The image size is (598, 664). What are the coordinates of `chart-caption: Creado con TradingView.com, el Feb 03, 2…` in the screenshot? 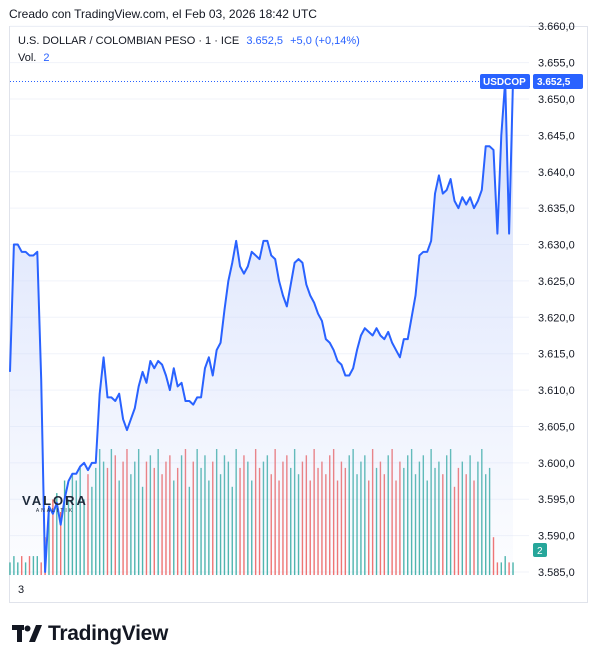 It's located at (163, 14).